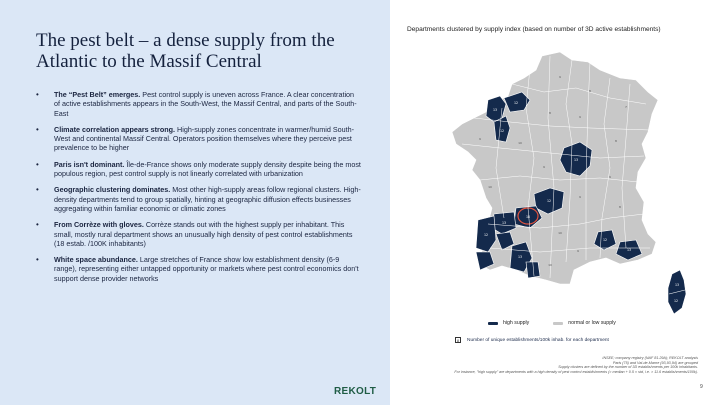 The height and width of the screenshot is (405, 720). I want to click on department-high-pyrenees, so click(533, 270).